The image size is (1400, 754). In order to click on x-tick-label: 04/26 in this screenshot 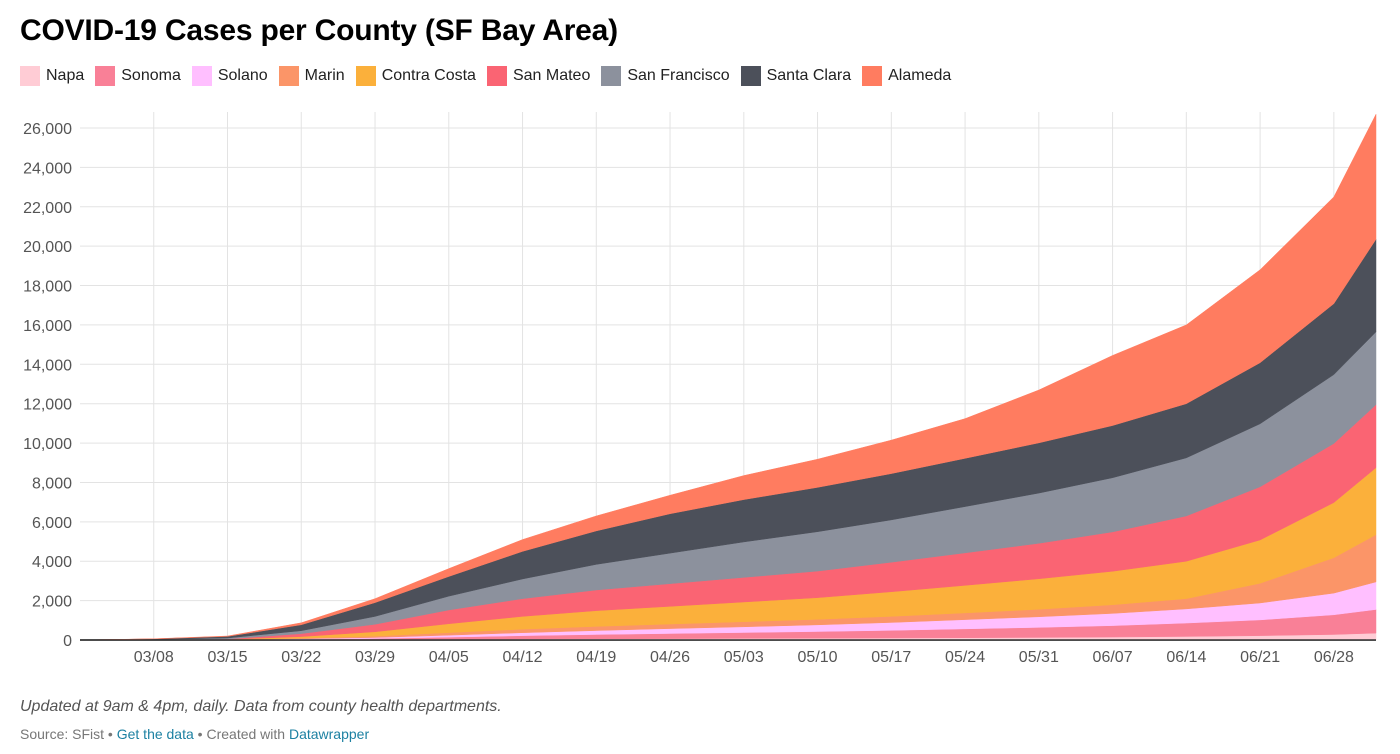, I will do `click(670, 657)`.